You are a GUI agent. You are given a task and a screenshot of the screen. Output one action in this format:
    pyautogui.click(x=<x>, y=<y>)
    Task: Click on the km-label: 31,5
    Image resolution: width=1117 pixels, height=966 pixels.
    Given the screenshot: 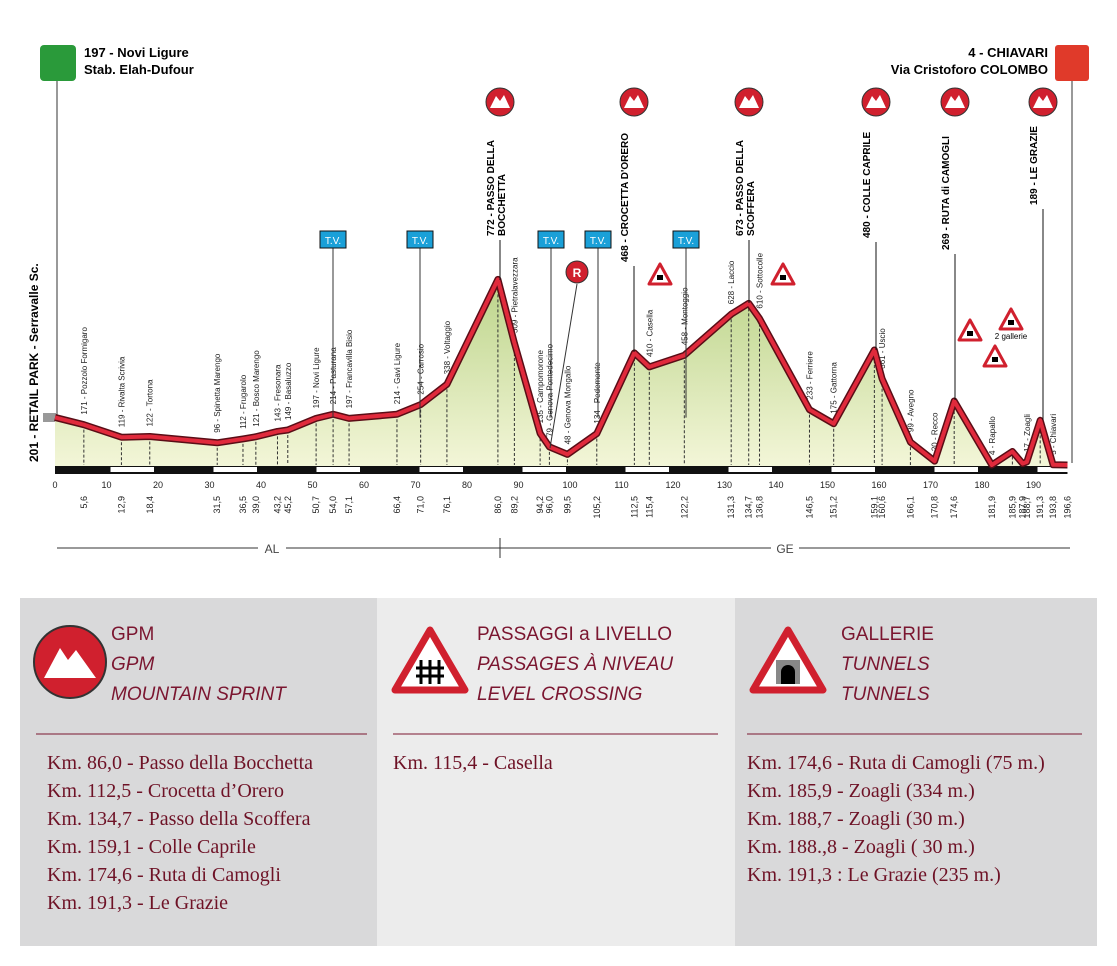 What is the action you would take?
    pyautogui.click(x=217, y=505)
    